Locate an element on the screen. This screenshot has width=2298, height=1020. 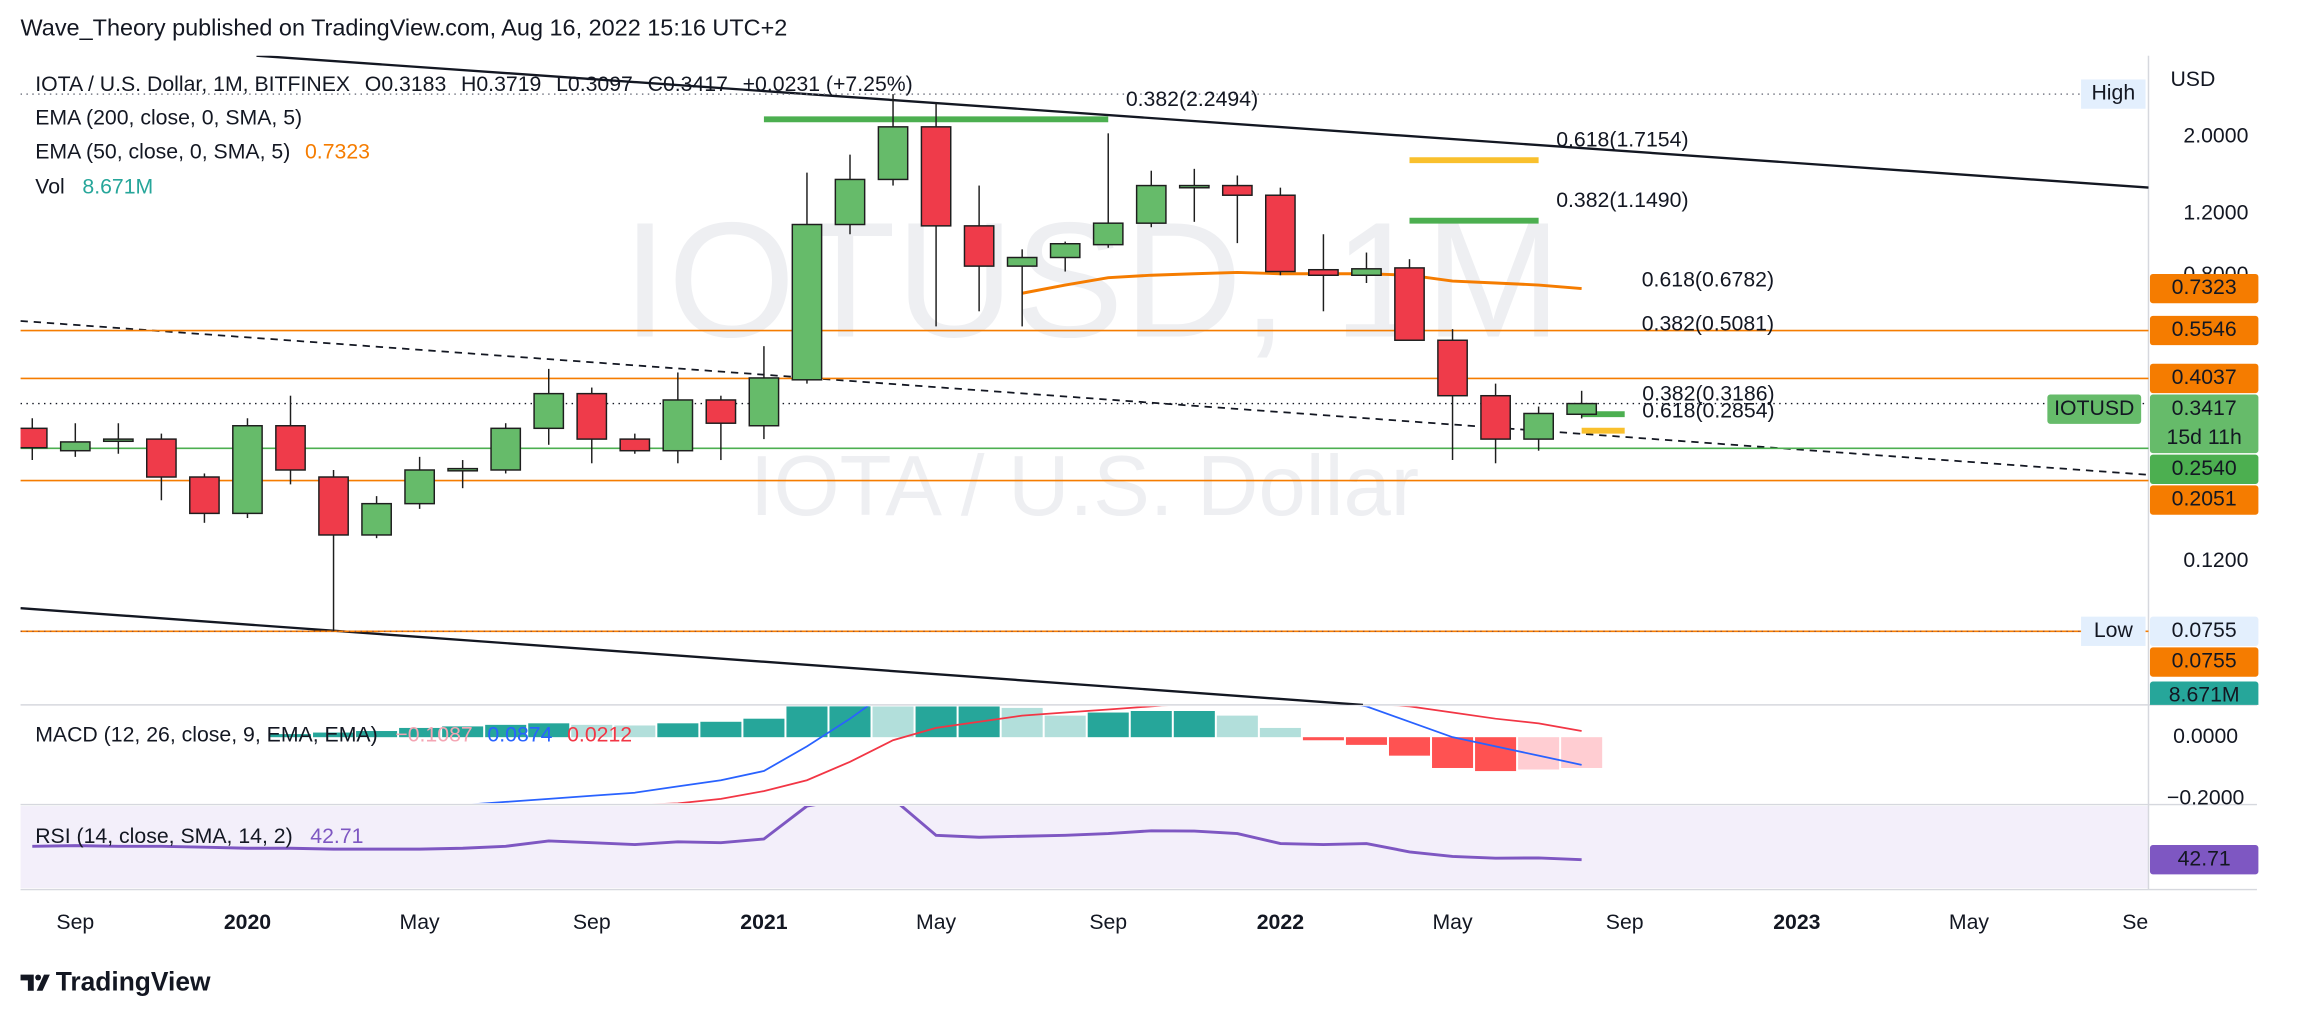
high-tag is located at coordinates (2113, 94).